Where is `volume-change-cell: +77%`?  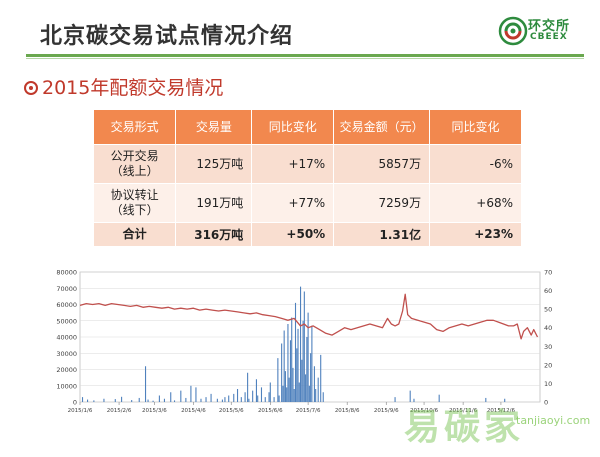
volume-change-cell: +77% is located at coordinates (293, 202).